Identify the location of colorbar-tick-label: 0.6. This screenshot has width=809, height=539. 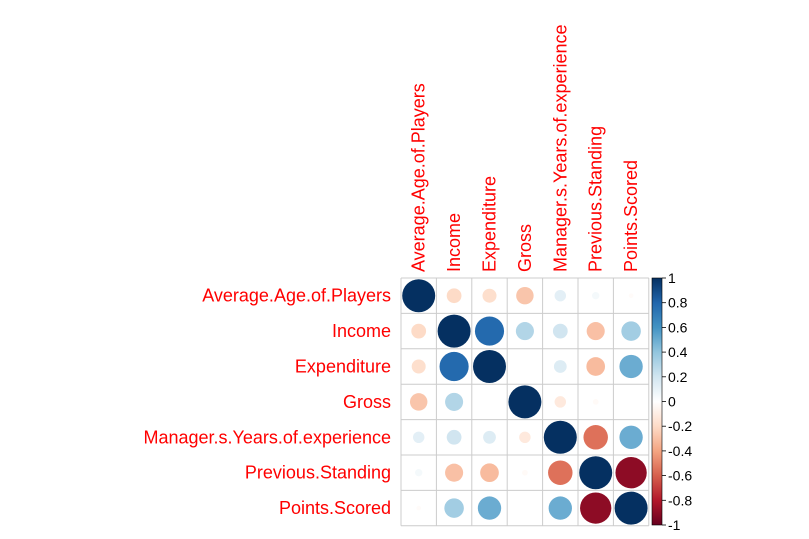
(678, 327).